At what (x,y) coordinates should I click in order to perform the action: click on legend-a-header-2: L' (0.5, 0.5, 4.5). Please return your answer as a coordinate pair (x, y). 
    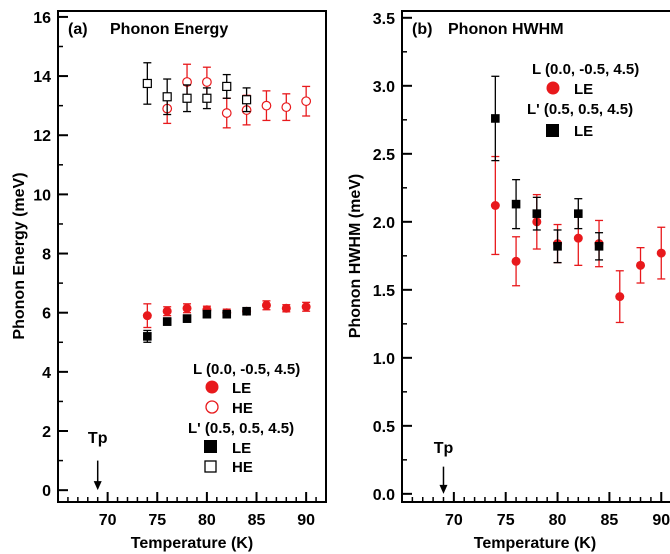
    Looking at the image, I should click on (241, 428).